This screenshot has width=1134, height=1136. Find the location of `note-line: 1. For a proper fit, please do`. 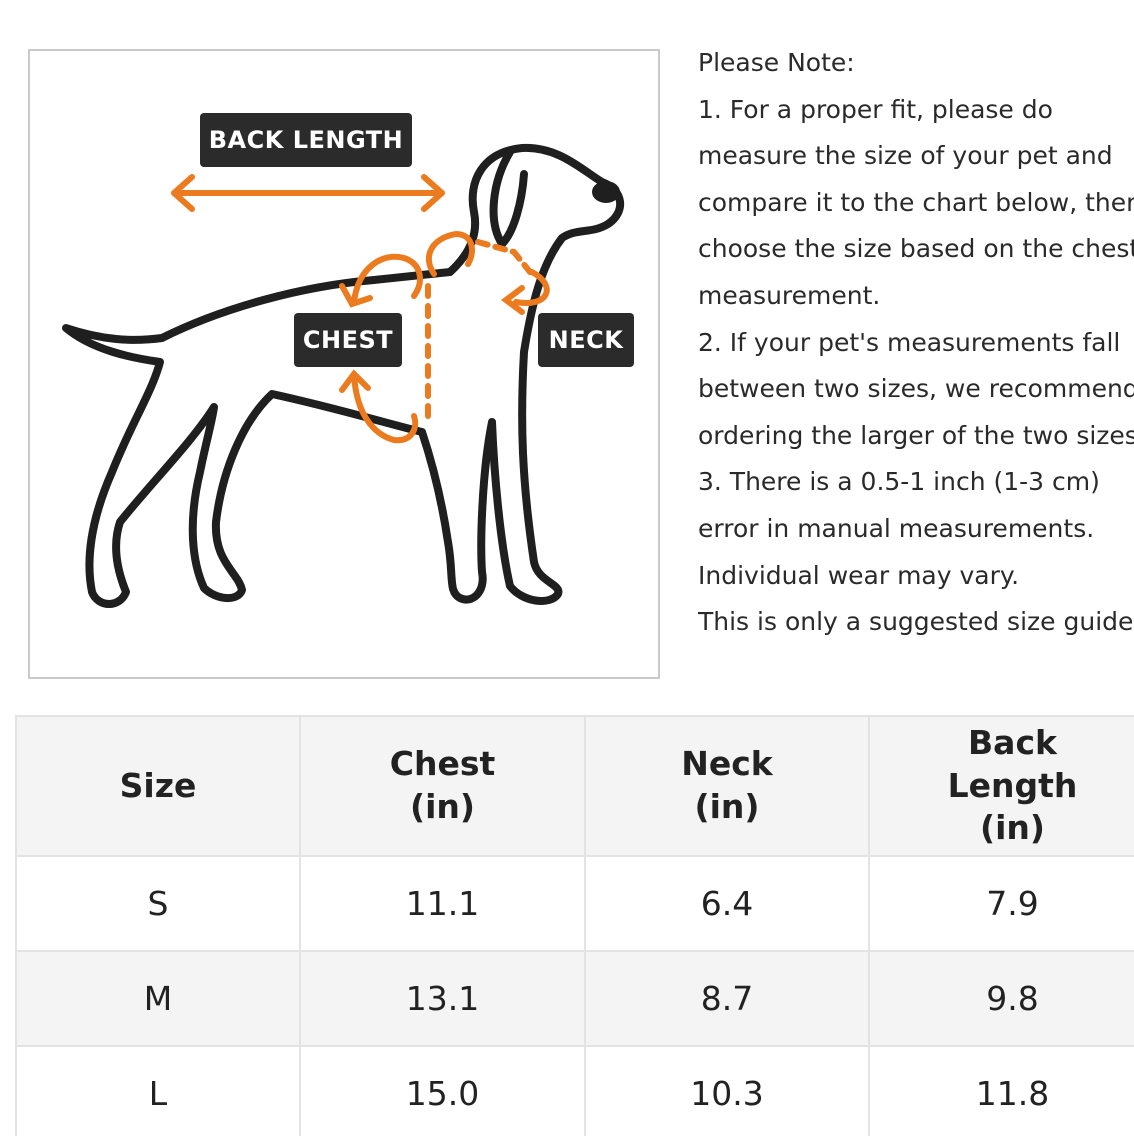

note-line: 1. For a proper fit, please do is located at coordinates (875, 109).